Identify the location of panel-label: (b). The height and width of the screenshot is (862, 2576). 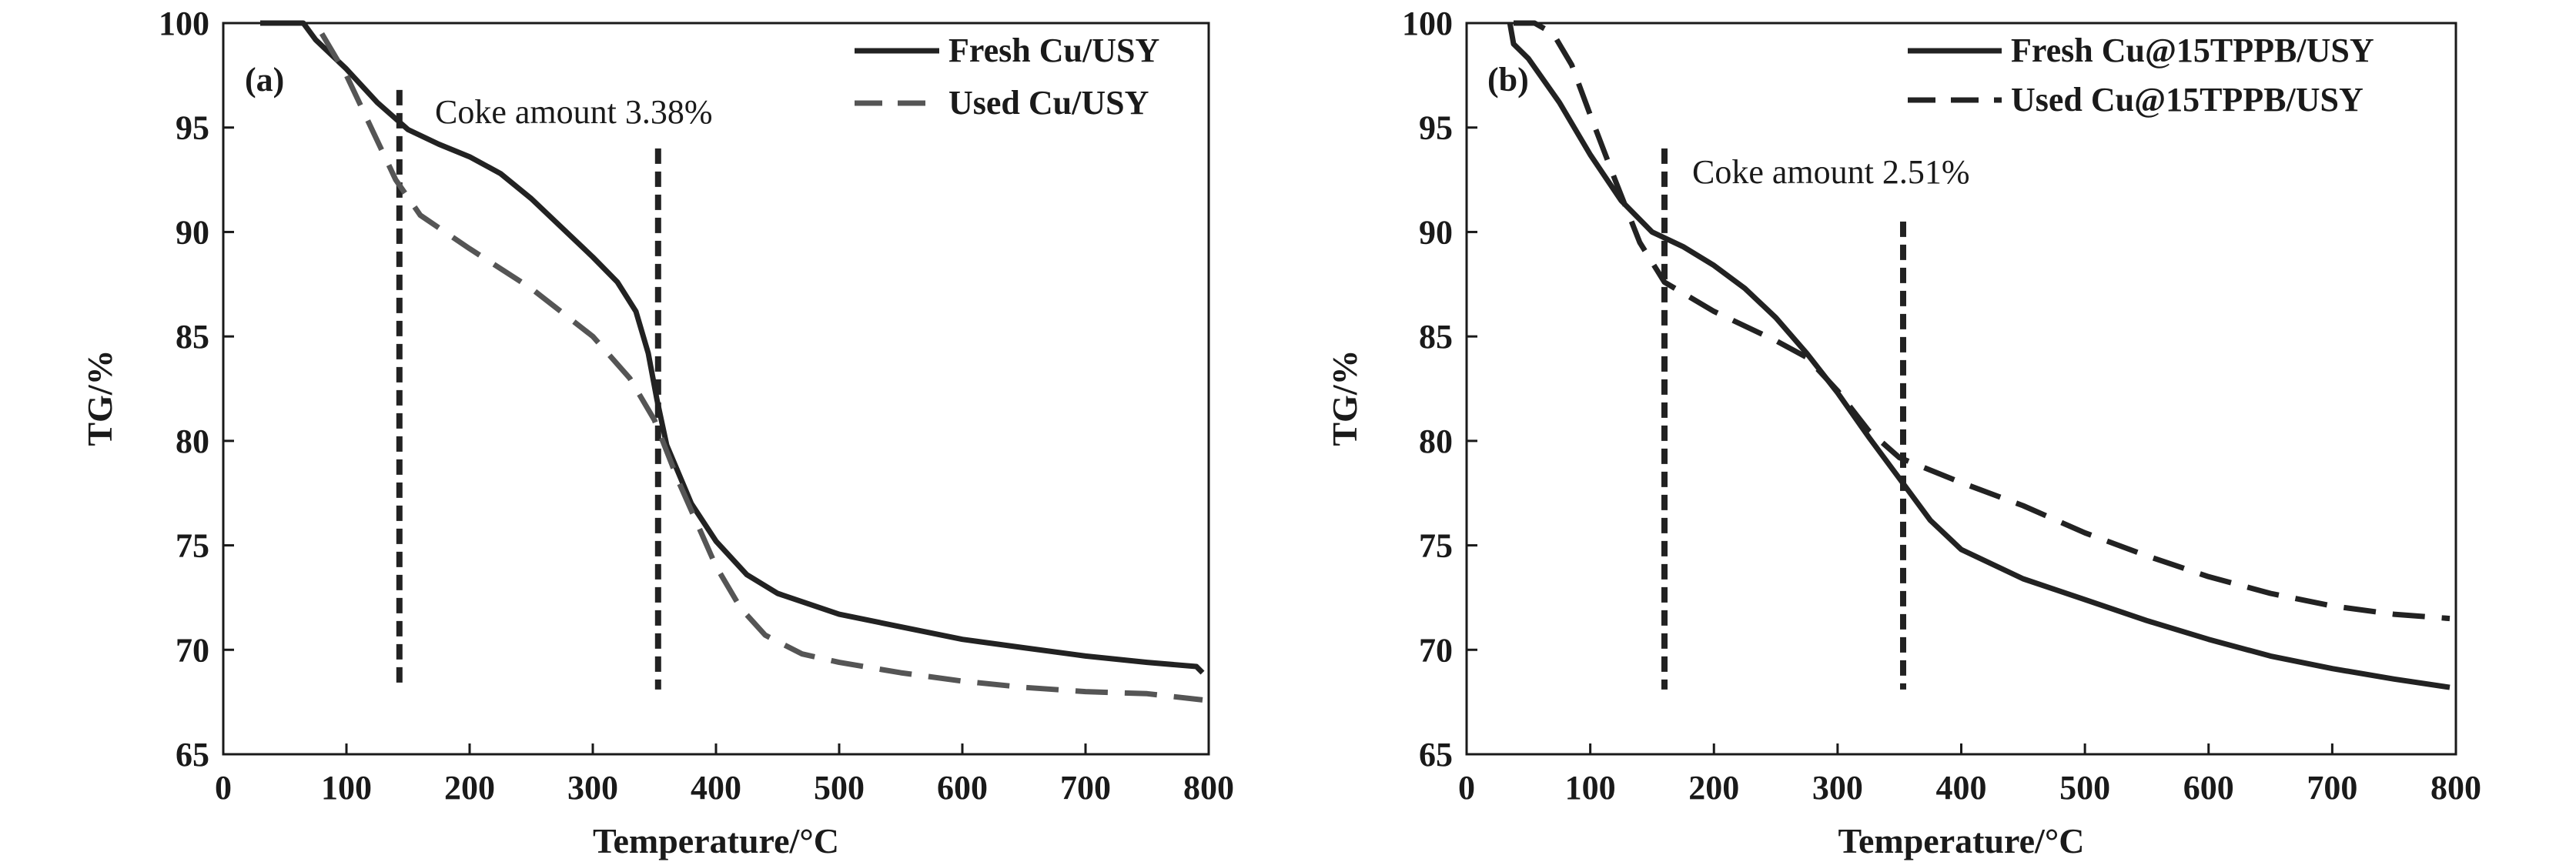
(1508, 80).